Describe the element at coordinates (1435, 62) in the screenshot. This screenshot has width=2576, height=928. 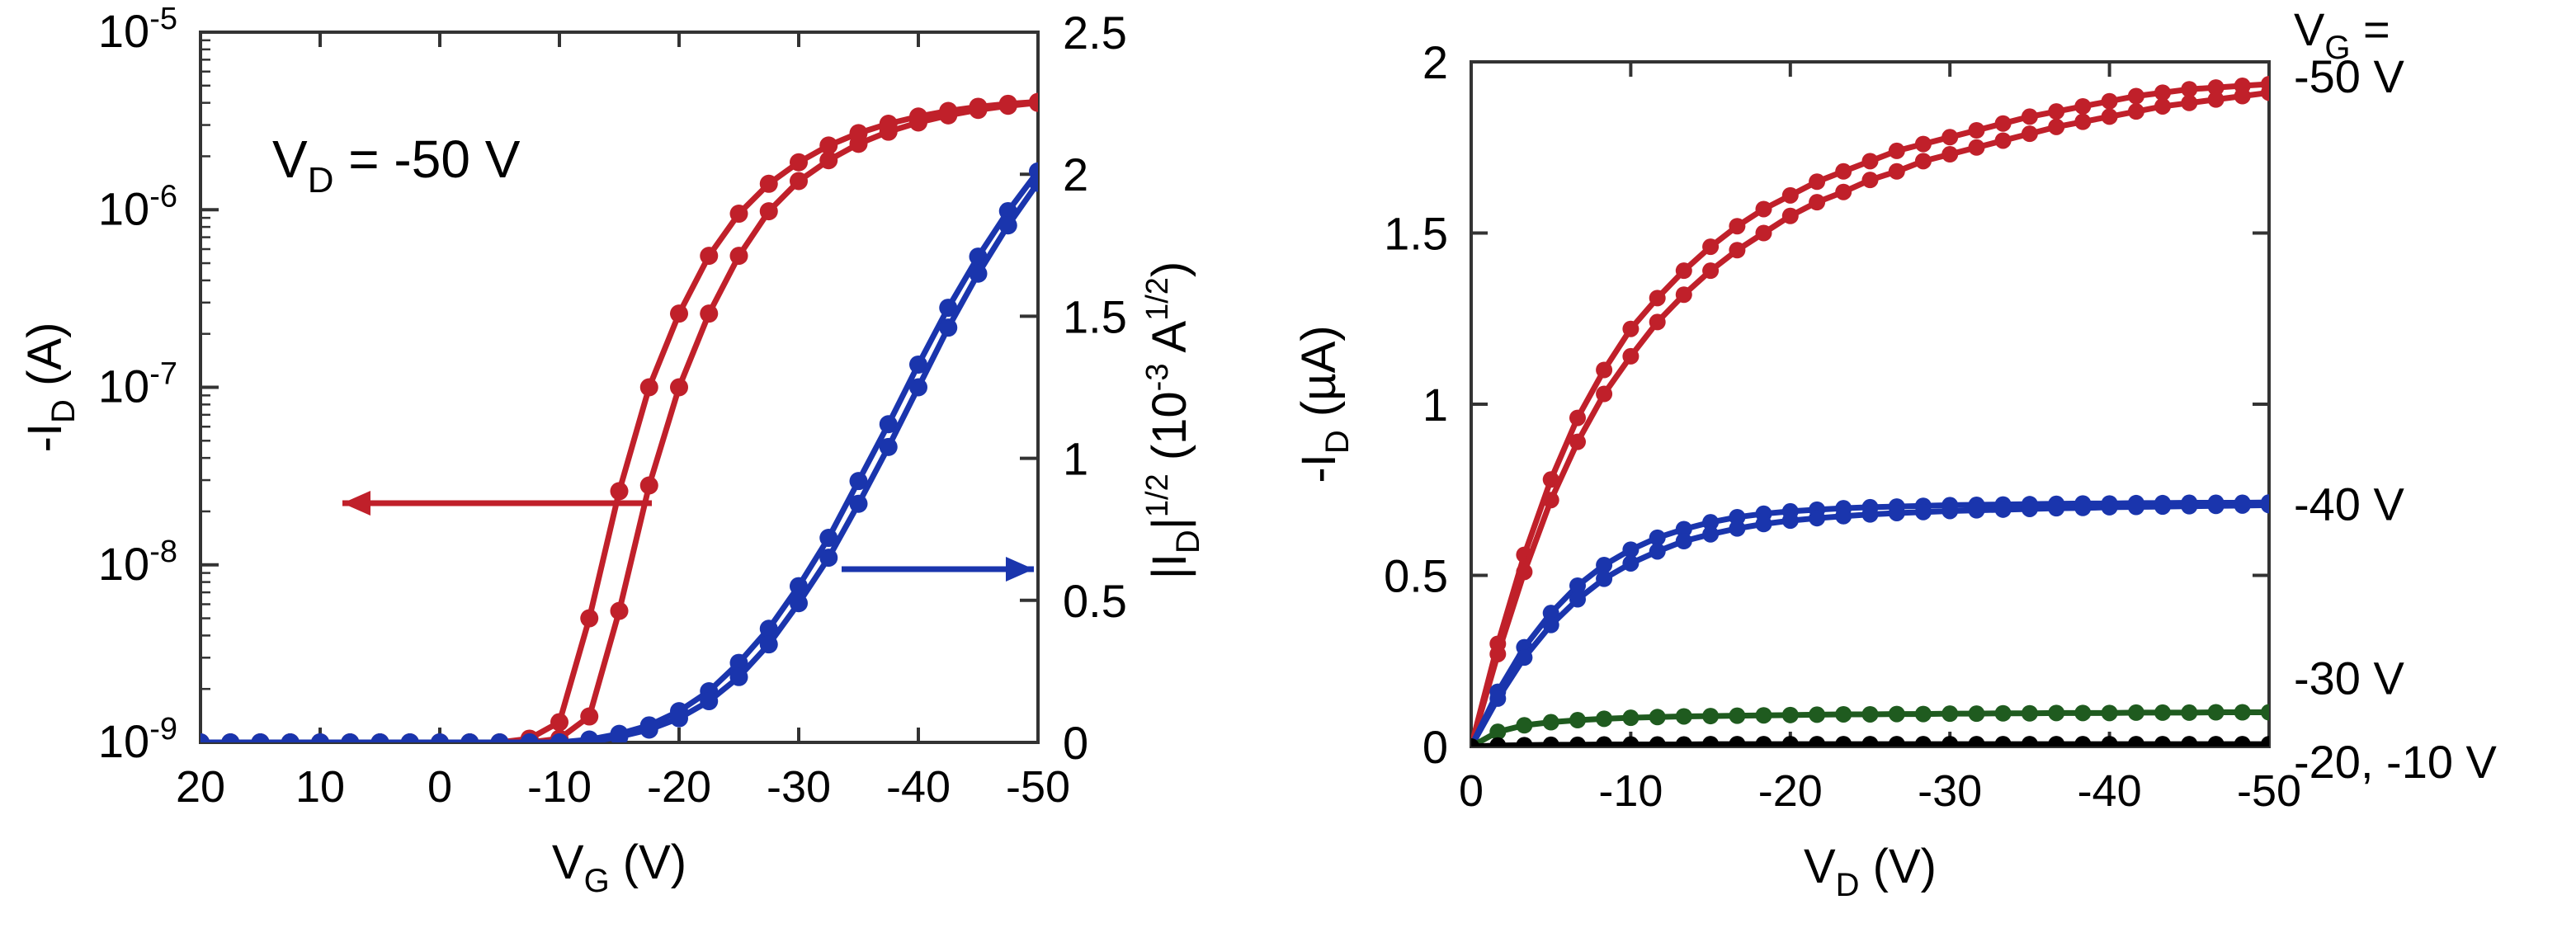
I see `right-ytick-label: 2` at that location.